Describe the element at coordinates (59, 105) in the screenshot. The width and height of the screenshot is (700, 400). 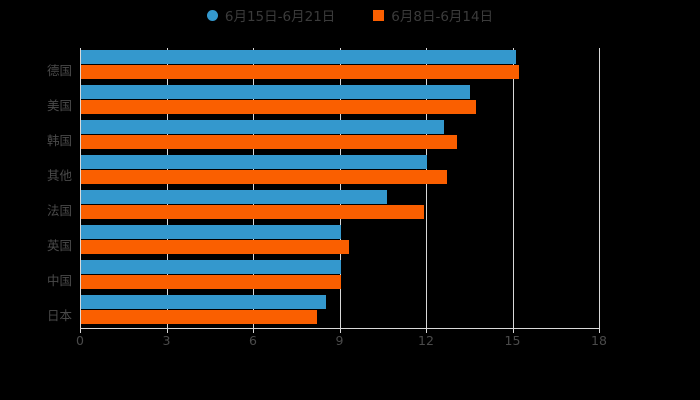
I see `y-axis-label: 美国` at that location.